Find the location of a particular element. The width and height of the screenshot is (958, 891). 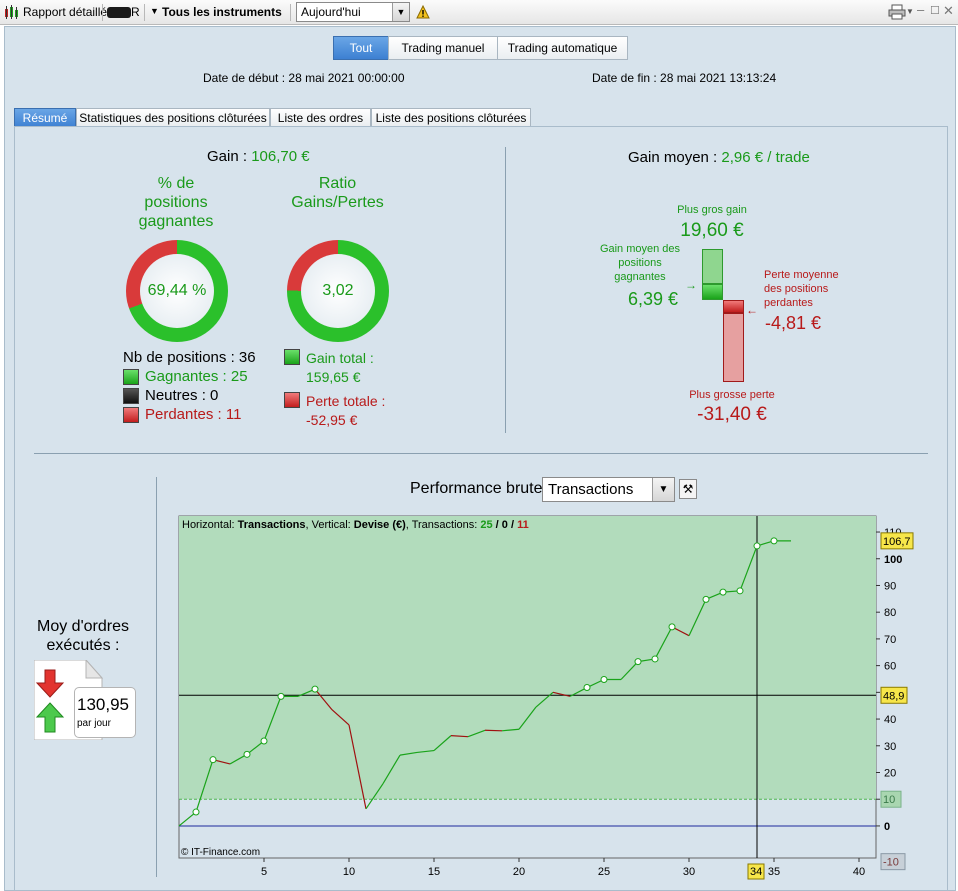

ratio-value: 3,02 is located at coordinates (338, 290).